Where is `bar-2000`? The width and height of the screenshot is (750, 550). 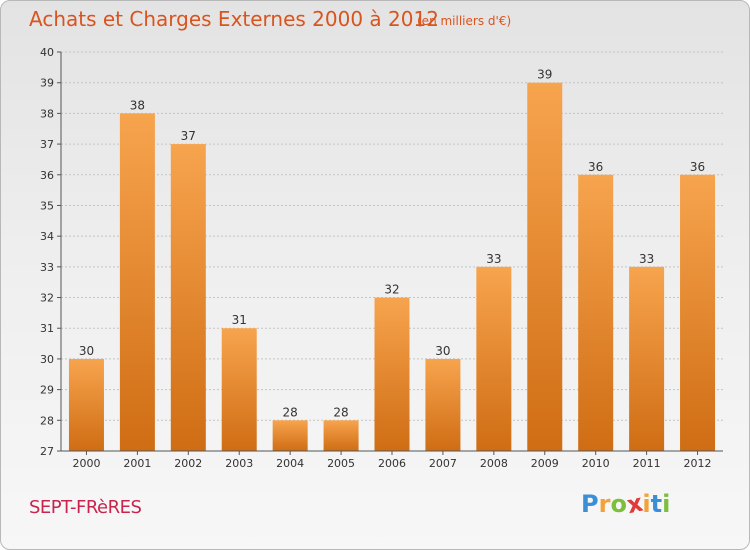
bar-2000 is located at coordinates (86, 404).